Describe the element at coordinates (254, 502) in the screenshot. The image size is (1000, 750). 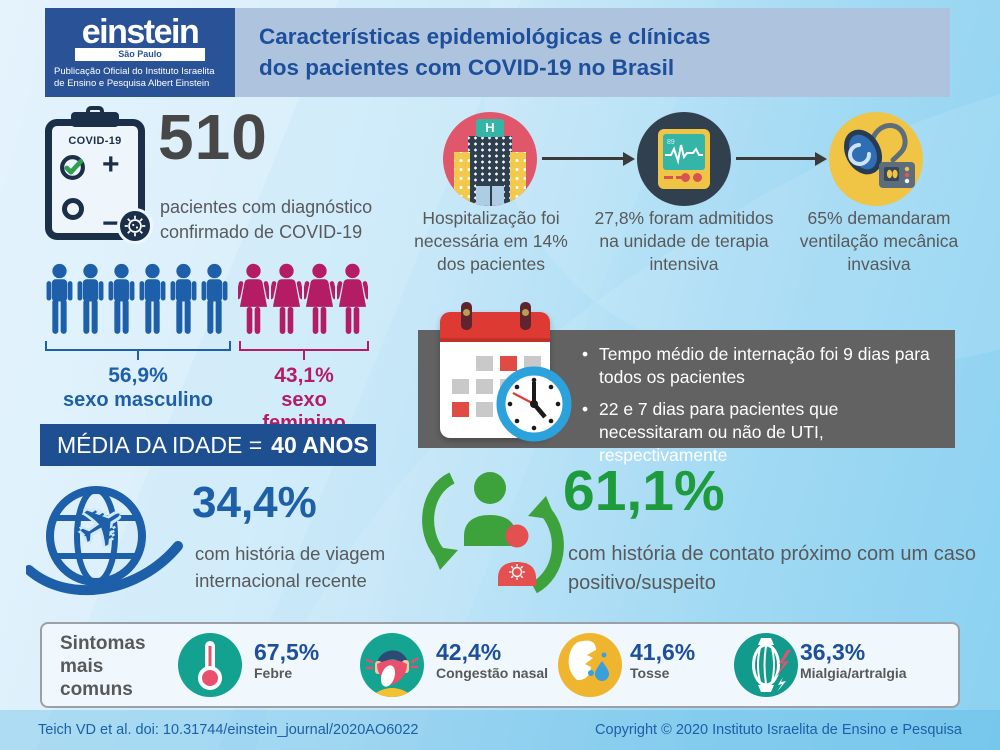
I see `travel-percentage: 34,4%` at that location.